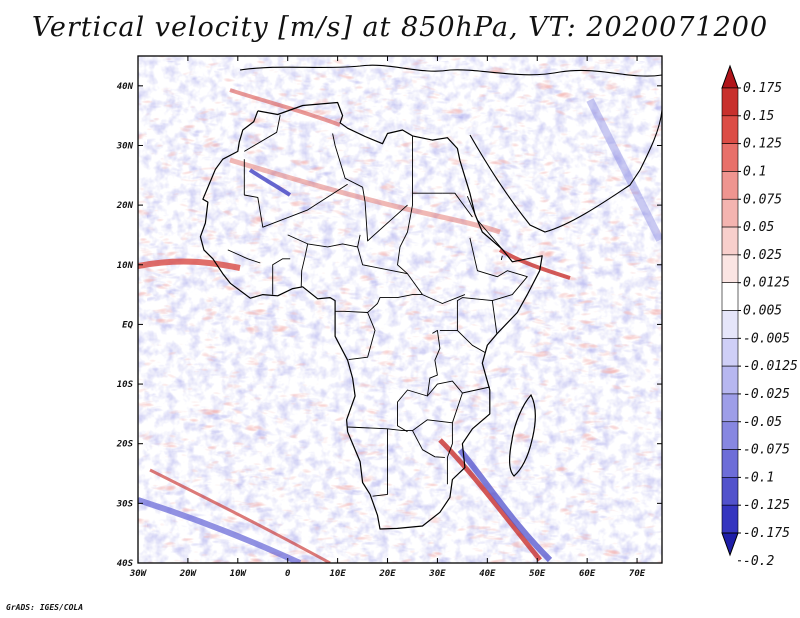 Image resolution: width=800 pixels, height=618 pixels. Describe the element at coordinates (637, 574) in the screenshot. I see `lon-tick-label: 70E` at that location.